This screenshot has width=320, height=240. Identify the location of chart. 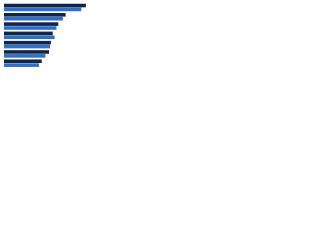
(50, 35).